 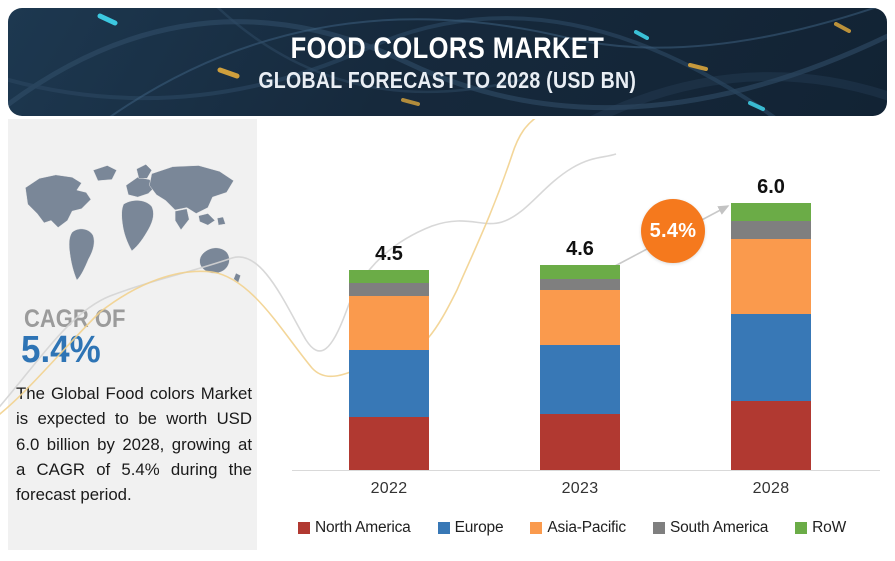 I want to click on year-label-2023: 2023, so click(x=580, y=488).